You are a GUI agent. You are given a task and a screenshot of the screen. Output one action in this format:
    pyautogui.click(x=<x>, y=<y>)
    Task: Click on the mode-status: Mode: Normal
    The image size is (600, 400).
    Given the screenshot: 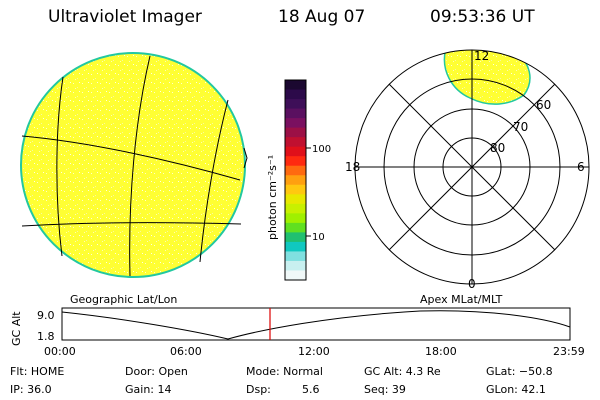 What is the action you would take?
    pyautogui.click(x=284, y=371)
    